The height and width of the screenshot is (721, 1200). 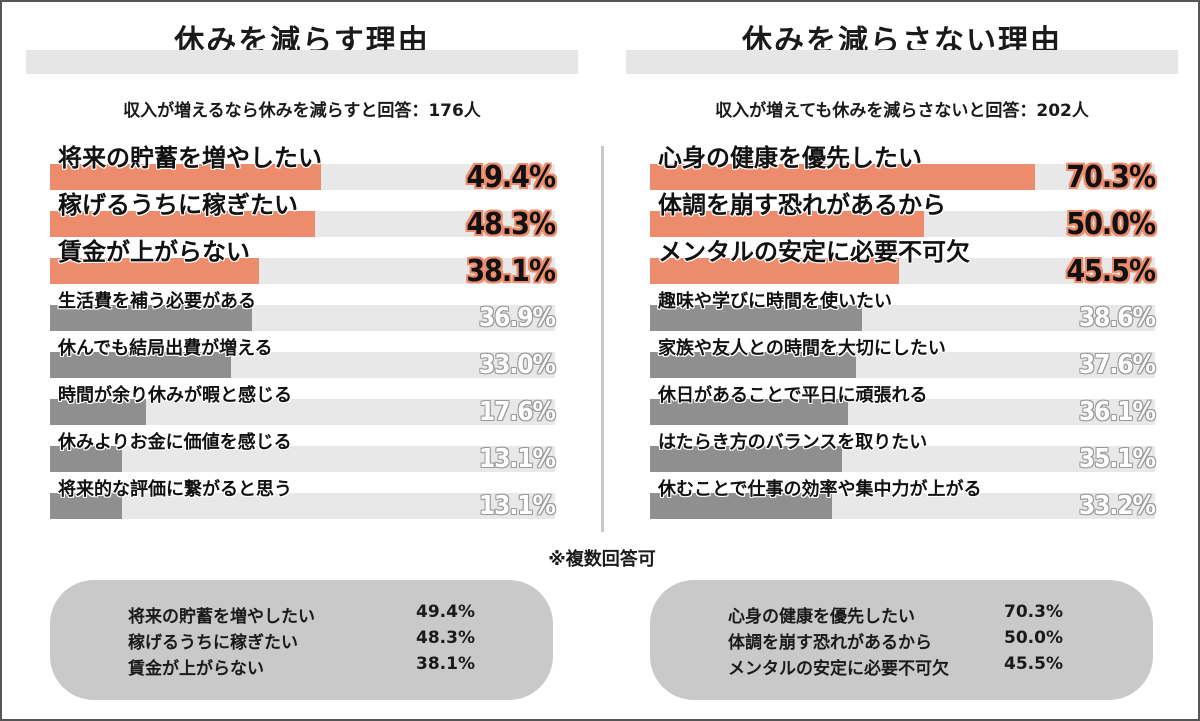 What do you see at coordinates (445, 664) in the screenshot?
I see `summary-item-value: 38.1%` at bounding box center [445, 664].